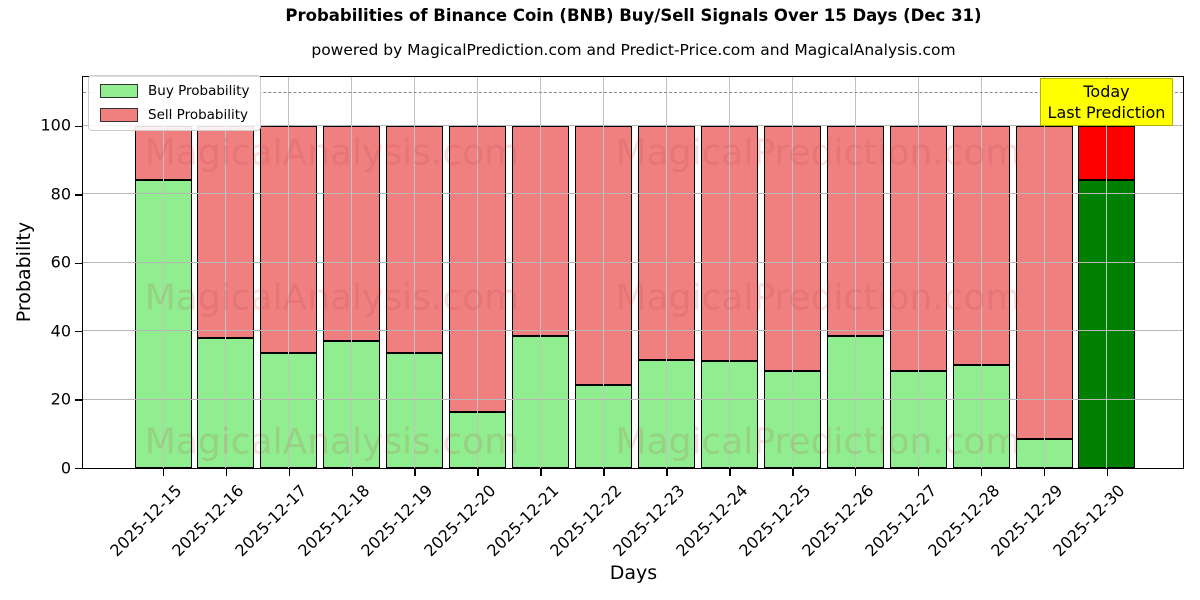 This screenshot has width=1200, height=600. I want to click on legend-label-sell: Sell Probability, so click(198, 115).